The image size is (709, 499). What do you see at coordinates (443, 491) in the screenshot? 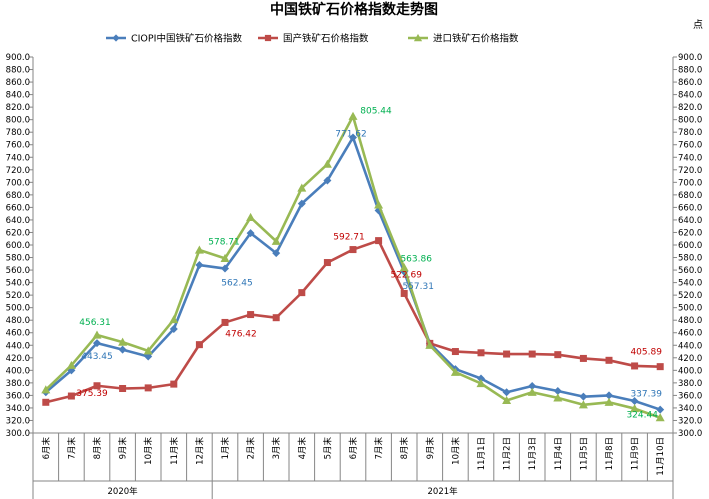
I see `year-label: 2021年` at bounding box center [443, 491].